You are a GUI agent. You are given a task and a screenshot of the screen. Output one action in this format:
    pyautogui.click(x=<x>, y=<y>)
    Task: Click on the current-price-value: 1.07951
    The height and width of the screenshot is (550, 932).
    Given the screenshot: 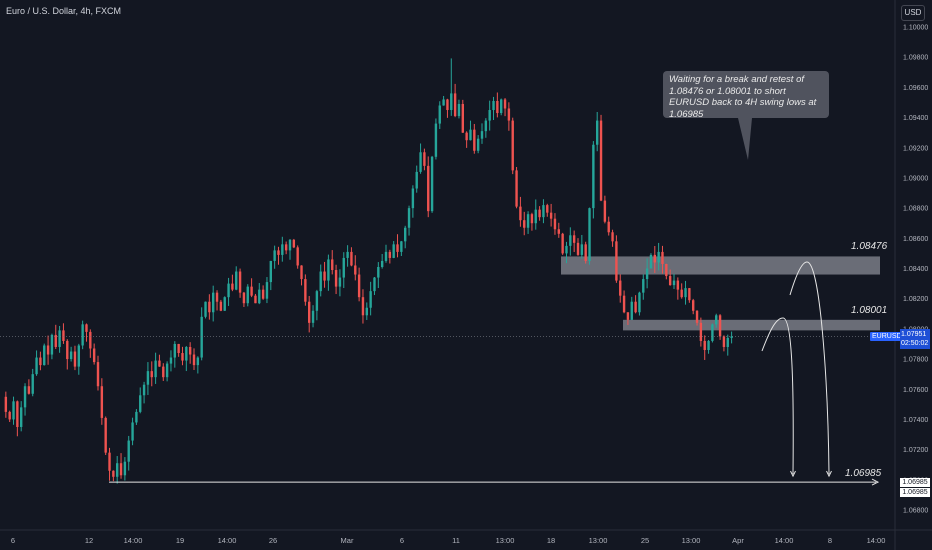 What is the action you would take?
    pyautogui.click(x=914, y=334)
    